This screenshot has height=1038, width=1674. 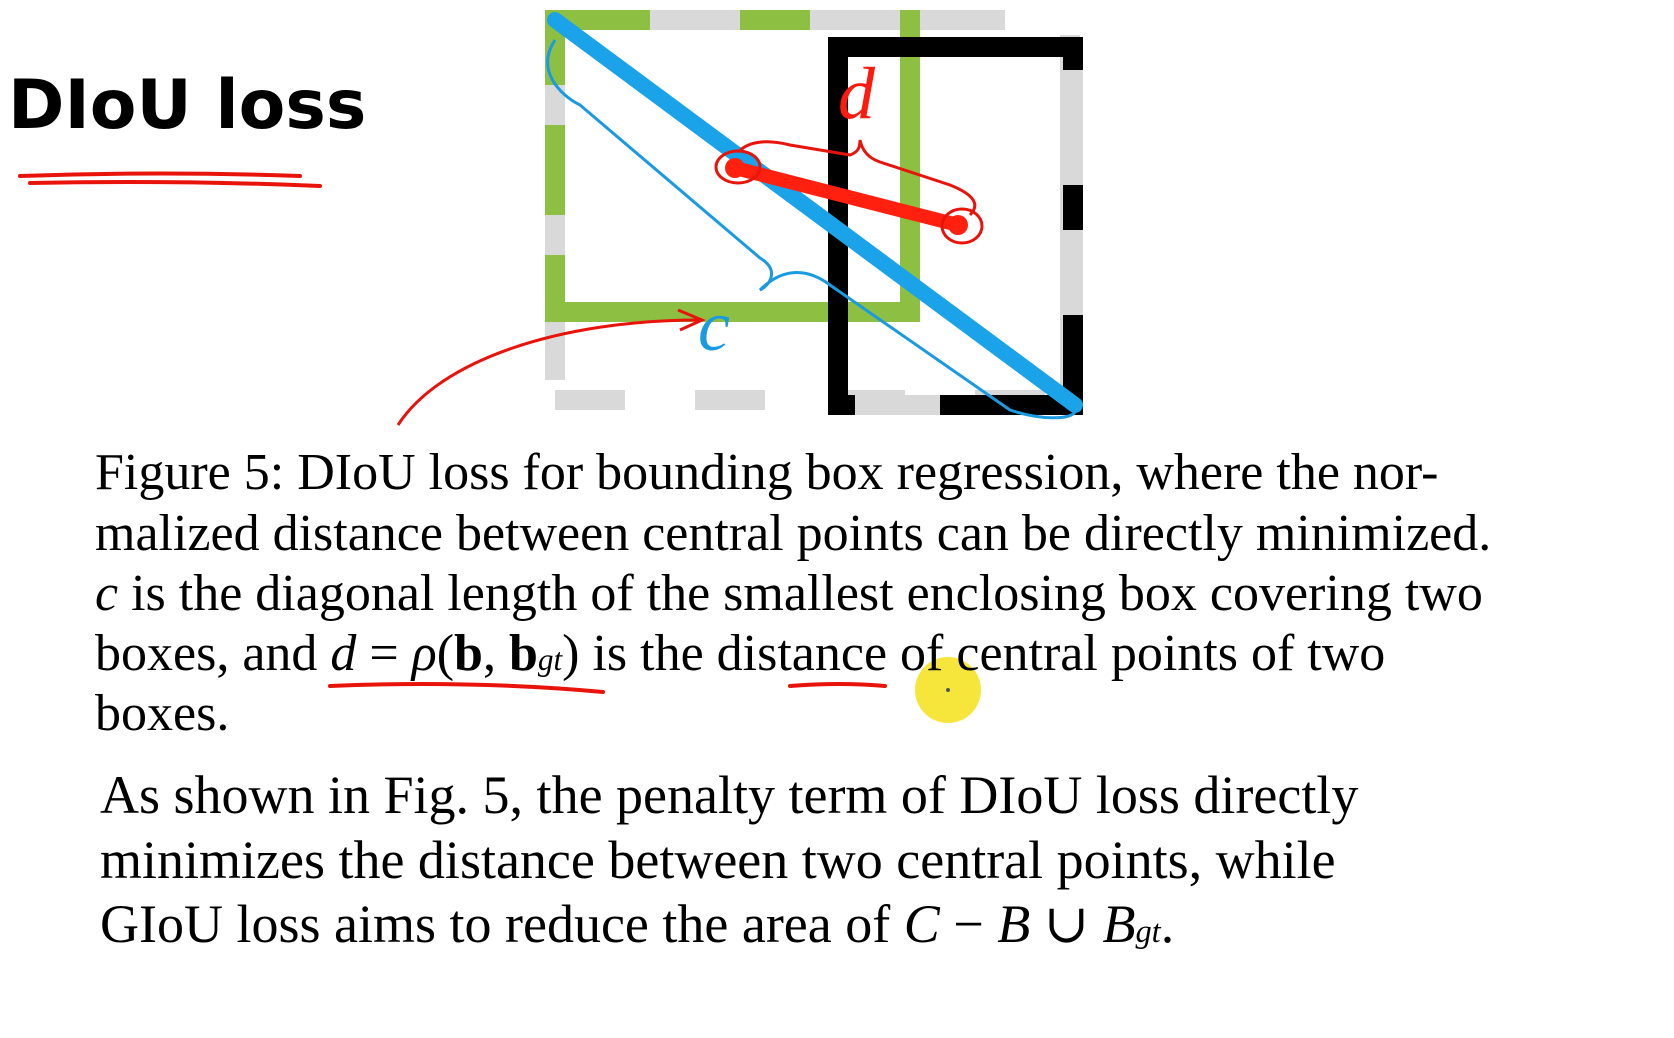 What do you see at coordinates (466, 688) in the screenshot?
I see `formula-underline-annotation` at bounding box center [466, 688].